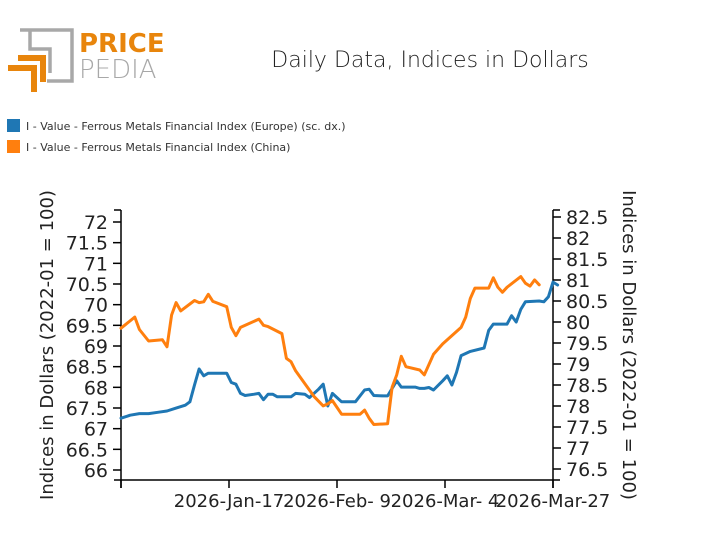  I want to click on logo-pedia-text: PEDIA, so click(118, 70).